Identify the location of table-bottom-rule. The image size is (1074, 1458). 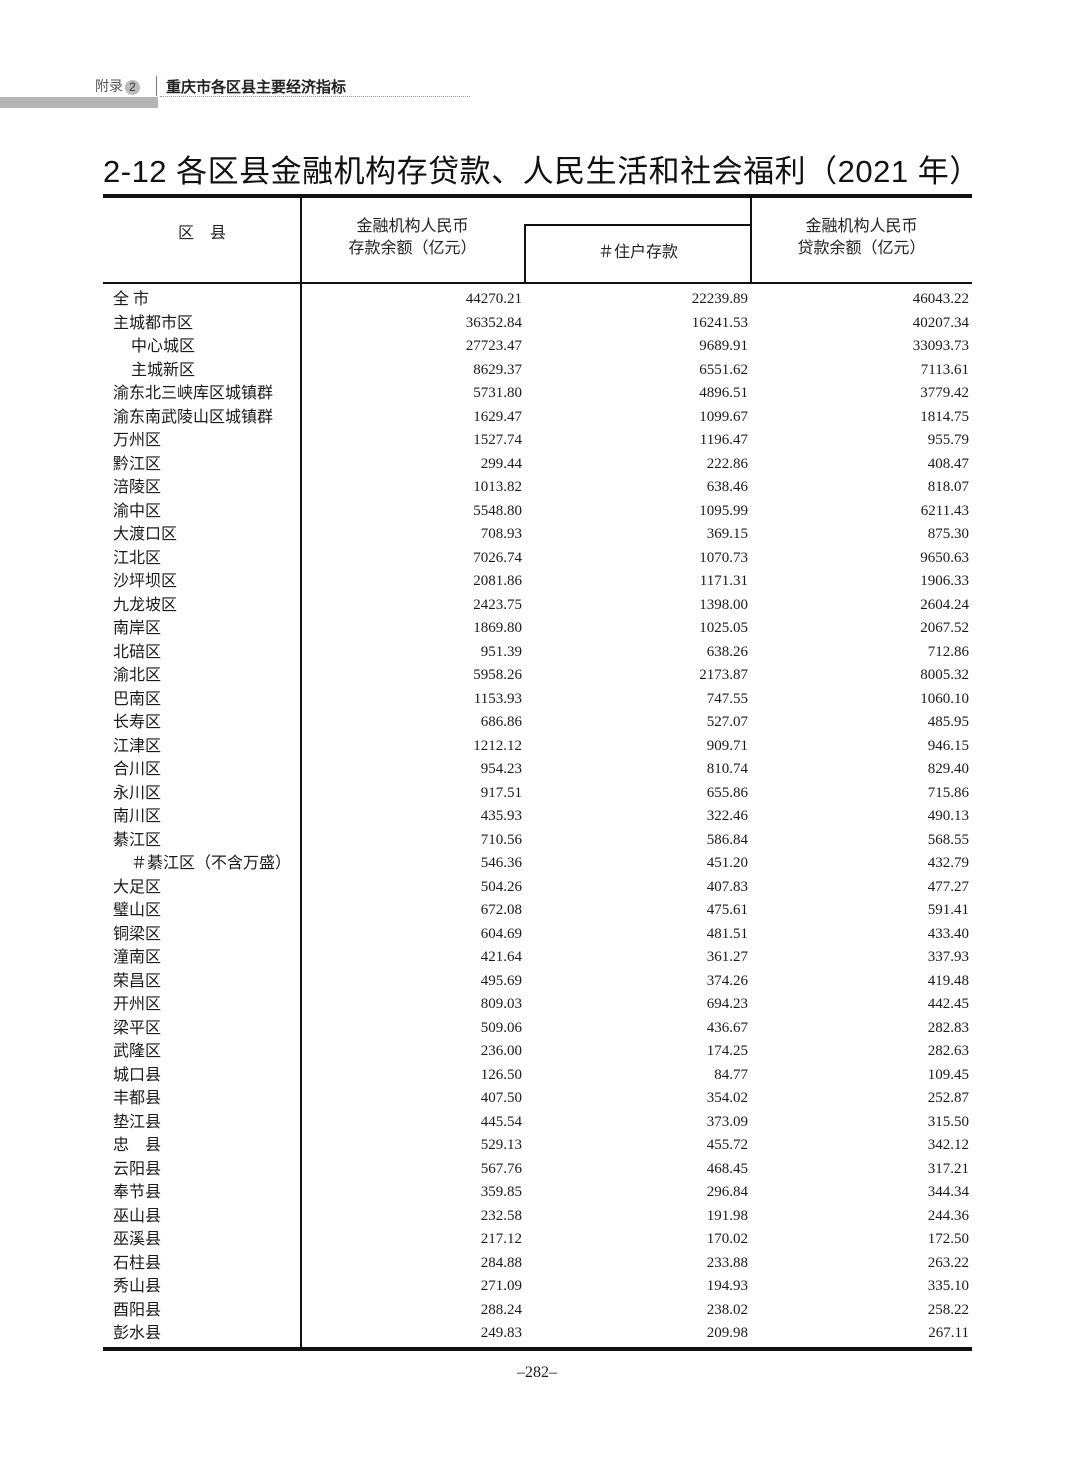
(537, 1349).